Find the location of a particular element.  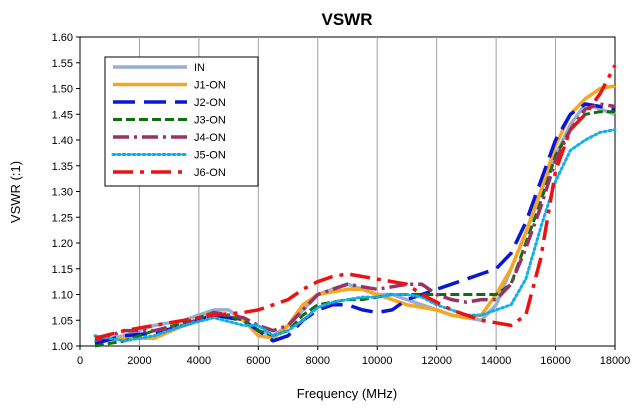

x-tick-label: 0 is located at coordinates (80, 361).